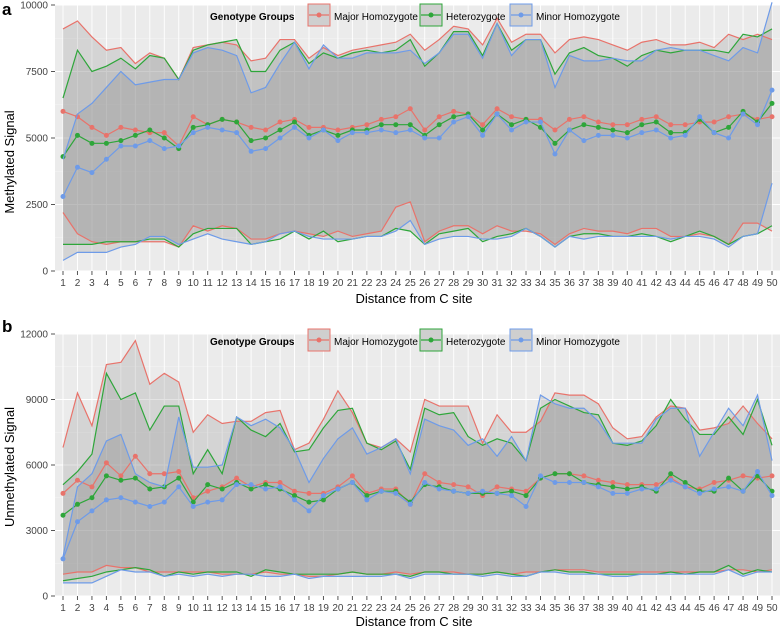  What do you see at coordinates (223, 608) in the screenshot?
I see `x-tick-label: 12` at bounding box center [223, 608].